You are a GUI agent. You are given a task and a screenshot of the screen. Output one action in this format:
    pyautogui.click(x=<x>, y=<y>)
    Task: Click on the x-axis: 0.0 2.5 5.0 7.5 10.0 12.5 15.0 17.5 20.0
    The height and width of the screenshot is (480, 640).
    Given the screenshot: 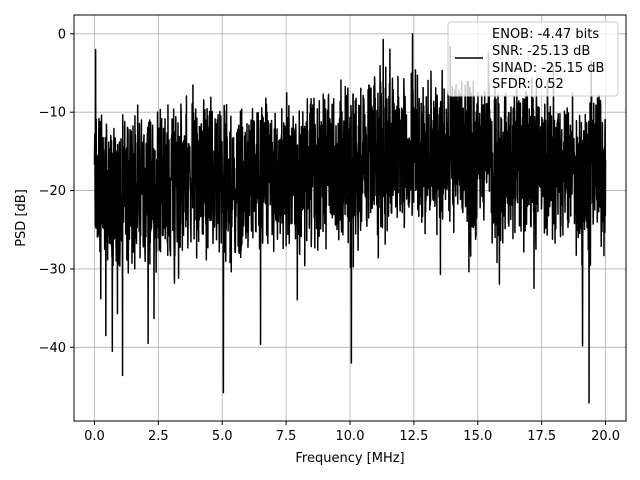 What is the action you would take?
    pyautogui.click(x=352, y=432)
    